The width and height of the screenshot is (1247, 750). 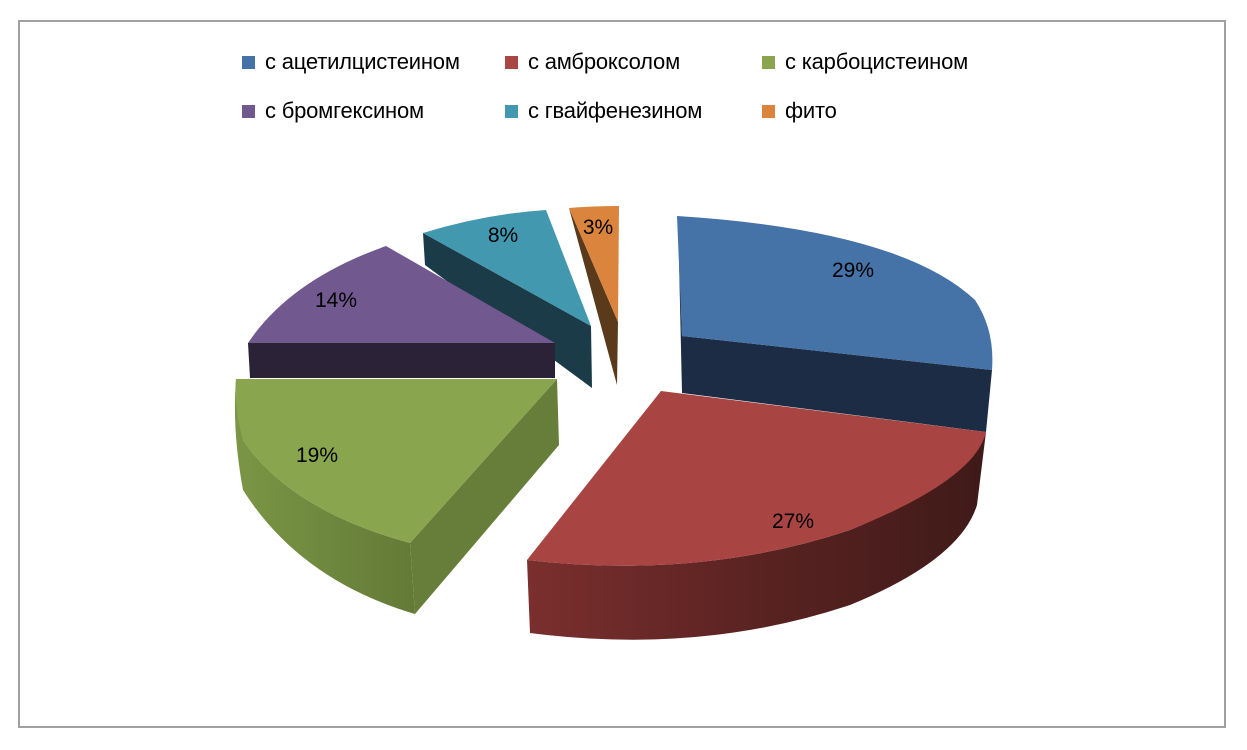 I want to click on legend-swatch-teal-icon, so click(x=511, y=111).